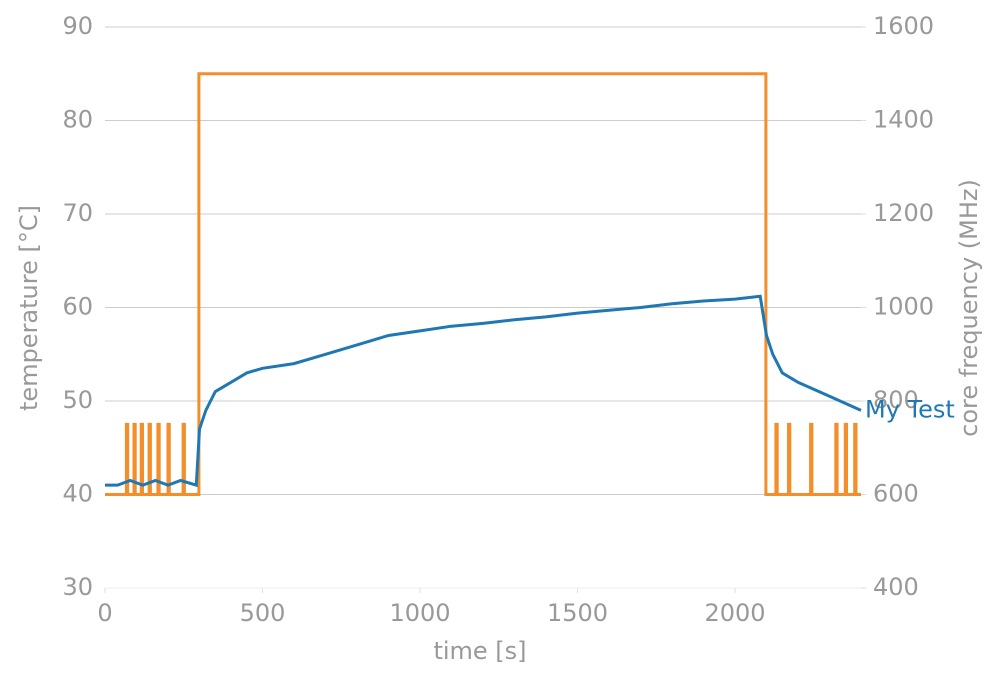 Image resolution: width=1000 pixels, height=684 pixels. I want to click on x-tick-label: 1000, so click(419, 613).